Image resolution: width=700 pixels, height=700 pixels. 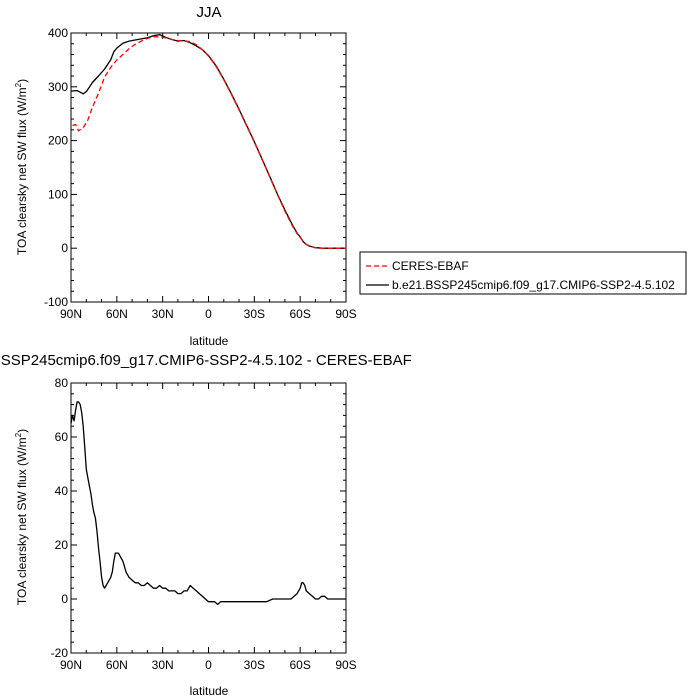 I want to click on bottom-chart-x-tick-label: 0, so click(x=208, y=665).